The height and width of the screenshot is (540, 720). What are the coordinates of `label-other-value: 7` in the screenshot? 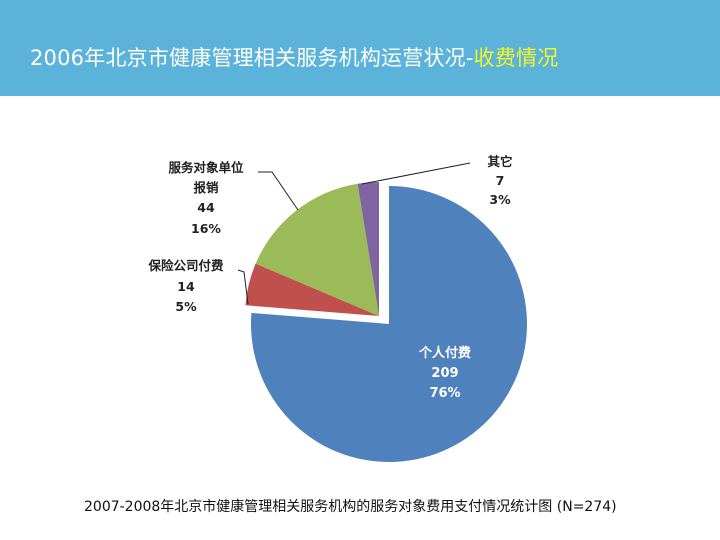 It's located at (500, 180).